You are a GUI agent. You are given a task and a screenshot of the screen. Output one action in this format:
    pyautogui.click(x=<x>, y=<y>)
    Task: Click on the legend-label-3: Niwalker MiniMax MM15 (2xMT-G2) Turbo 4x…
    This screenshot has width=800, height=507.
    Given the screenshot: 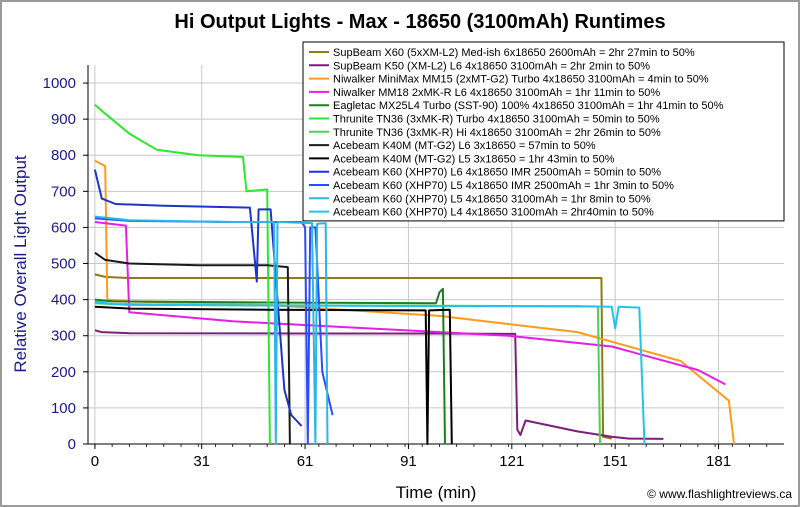 What is the action you would take?
    pyautogui.click(x=521, y=80)
    